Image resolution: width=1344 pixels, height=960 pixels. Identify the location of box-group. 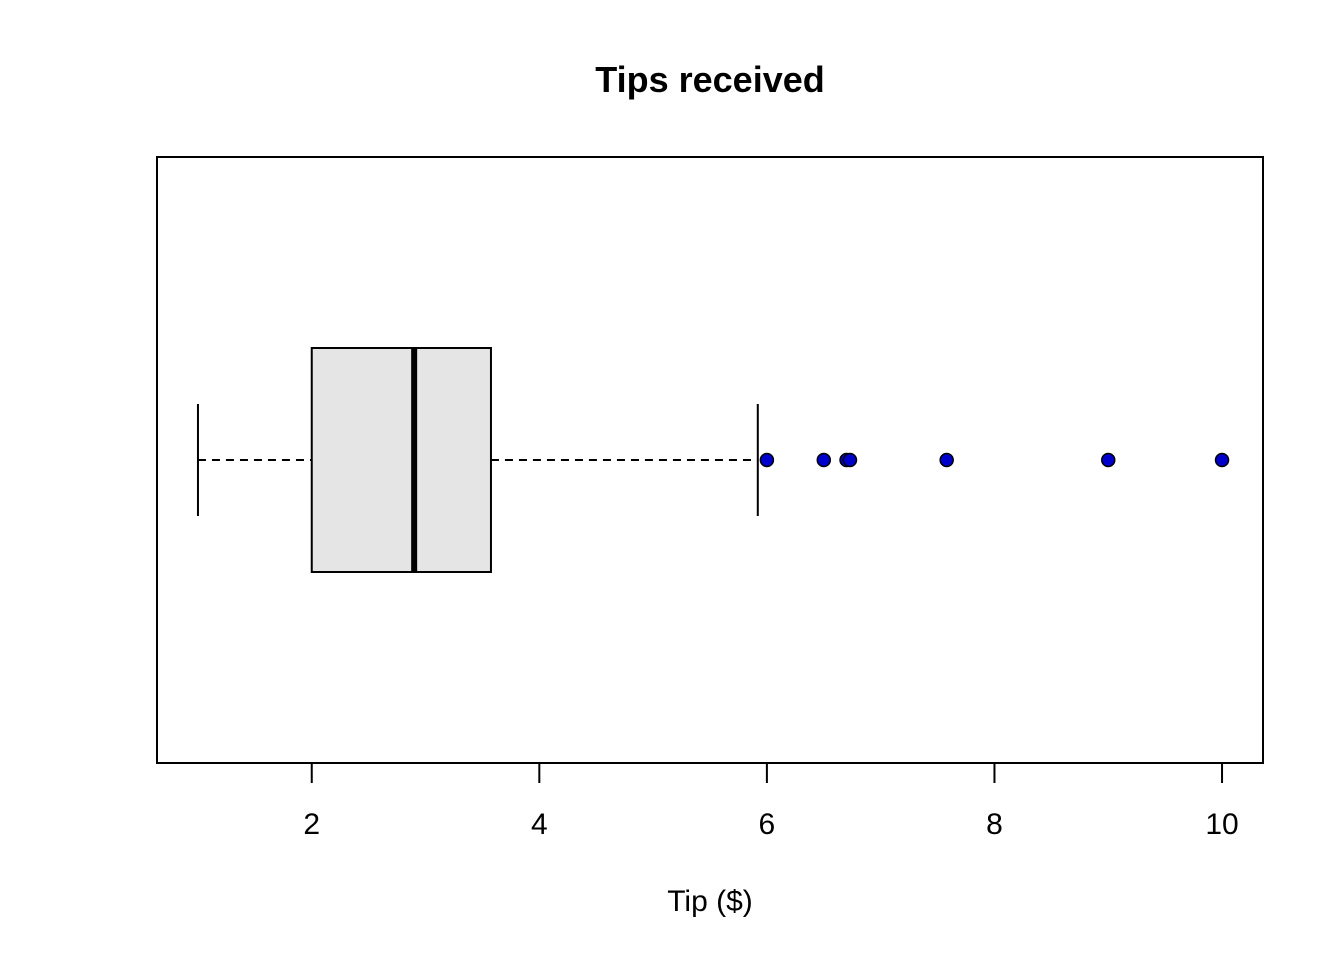
(477, 460).